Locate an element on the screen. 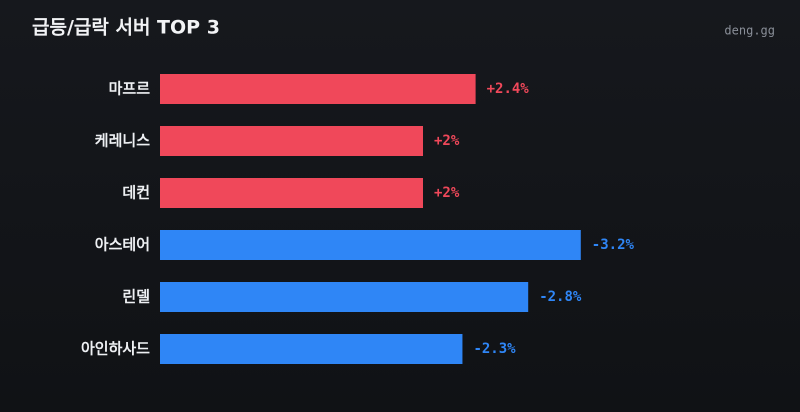 The image size is (800, 412). category-label: 케레니스 is located at coordinates (122, 141).